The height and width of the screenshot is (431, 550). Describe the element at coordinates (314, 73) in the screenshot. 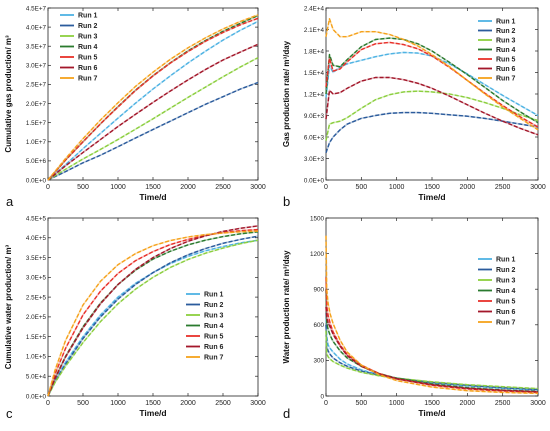

I see `y-tick-label: 1.5E+4` at that location.